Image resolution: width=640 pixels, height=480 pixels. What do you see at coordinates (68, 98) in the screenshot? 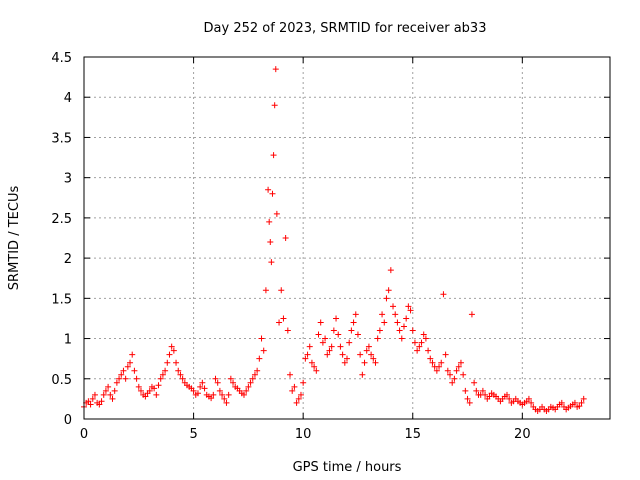
I see `y-tick-label: 4` at bounding box center [68, 98].